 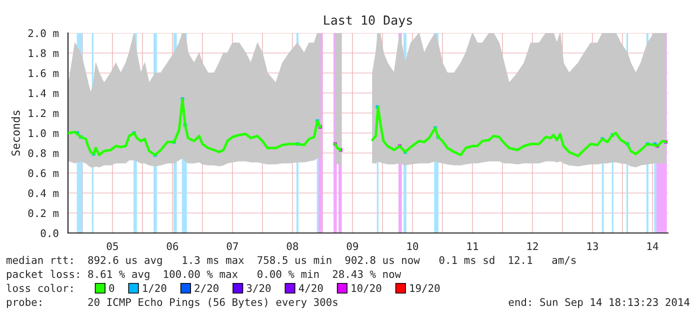 I want to click on x-tick-label: 09, so click(x=352, y=246).